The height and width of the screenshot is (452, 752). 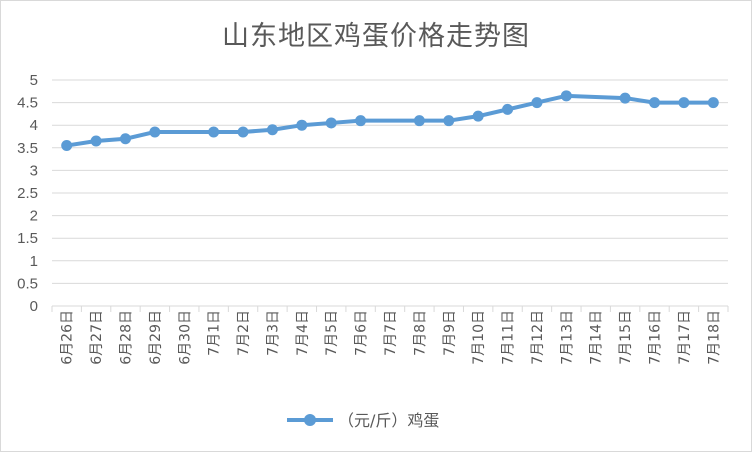 I want to click on x-tick-label: 7月13日, so click(x=567, y=337).